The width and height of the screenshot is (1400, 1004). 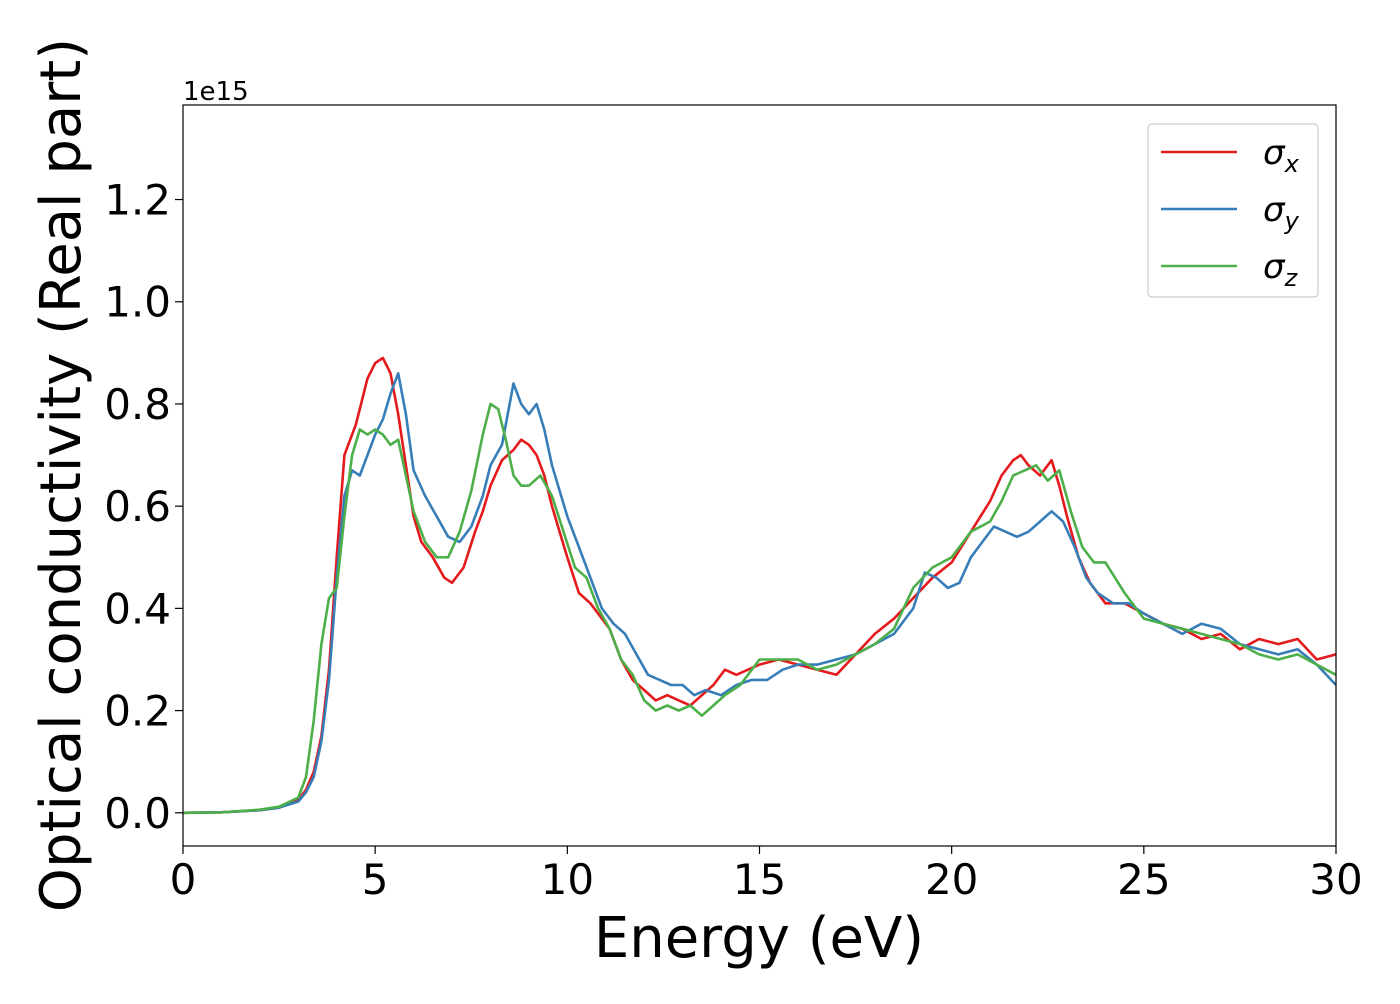 What do you see at coordinates (1143, 879) in the screenshot?
I see `x-tick-label: 25` at bounding box center [1143, 879].